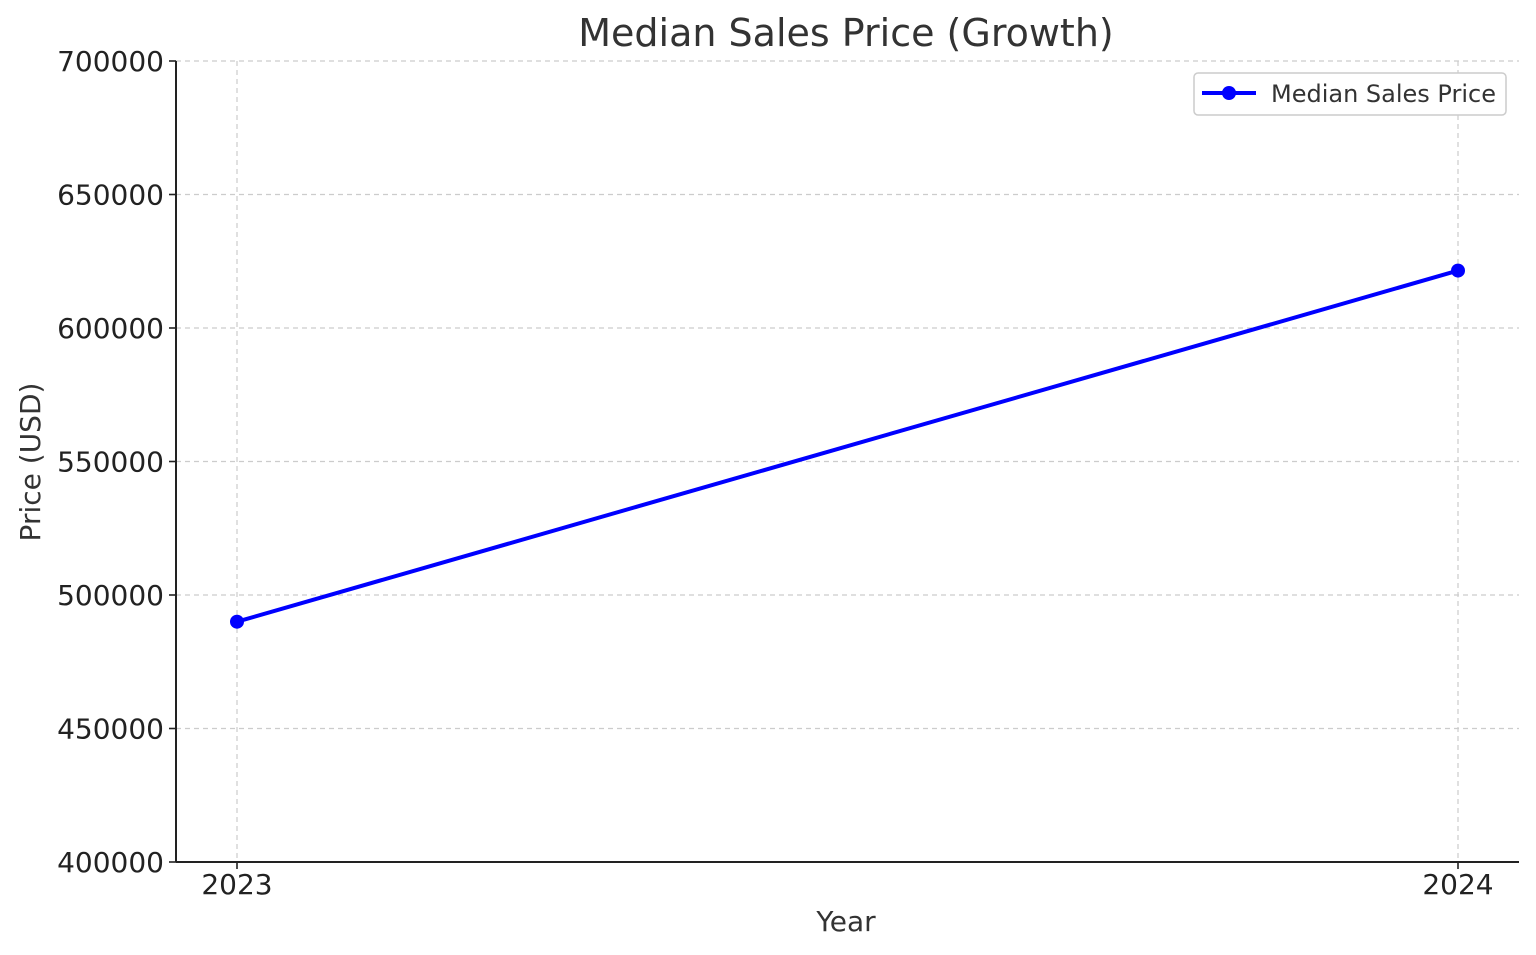 This screenshot has width=1536, height=955. What do you see at coordinates (30, 462) in the screenshot?
I see `y-axis-label: Price (USD)` at bounding box center [30, 462].